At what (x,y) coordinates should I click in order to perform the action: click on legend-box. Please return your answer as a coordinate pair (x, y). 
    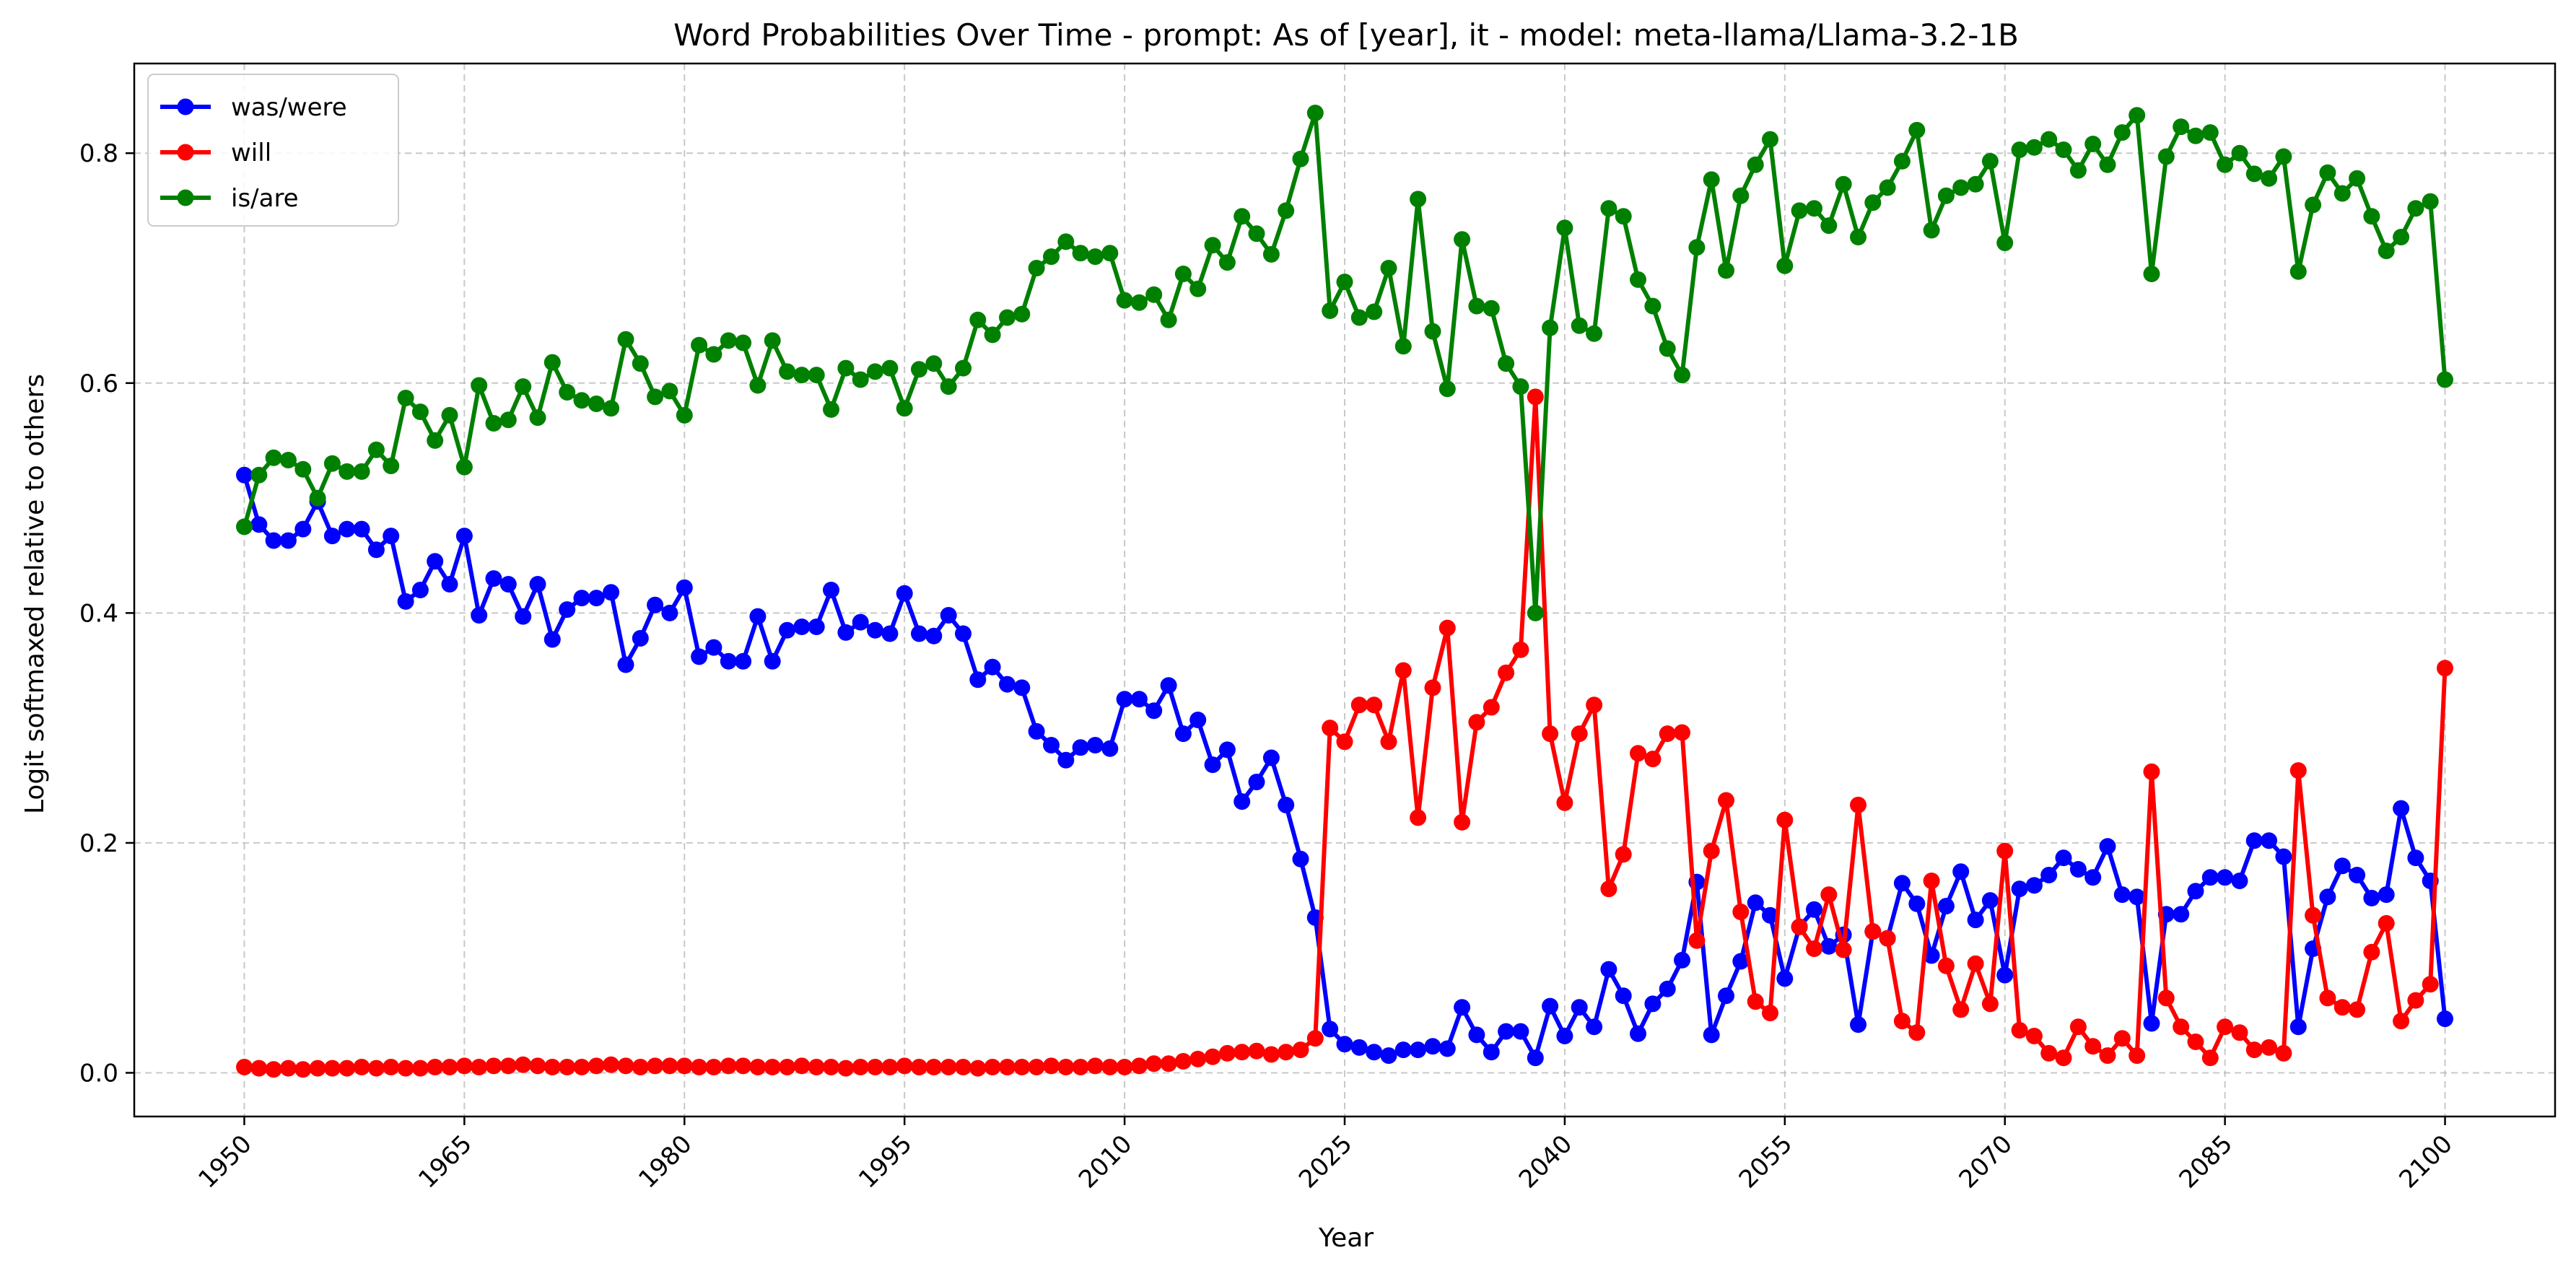
    Looking at the image, I should click on (273, 150).